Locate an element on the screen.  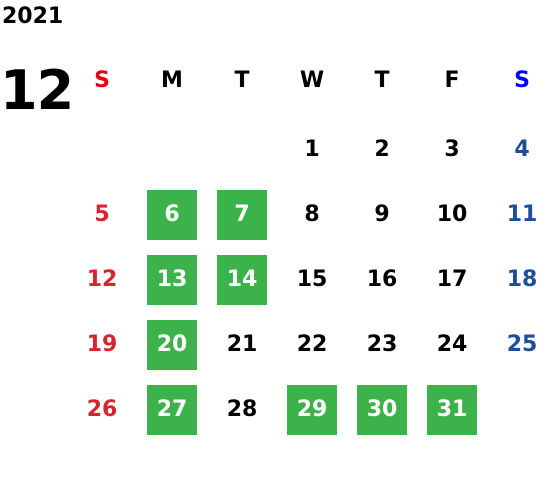
day: 1 is located at coordinates (312, 149).